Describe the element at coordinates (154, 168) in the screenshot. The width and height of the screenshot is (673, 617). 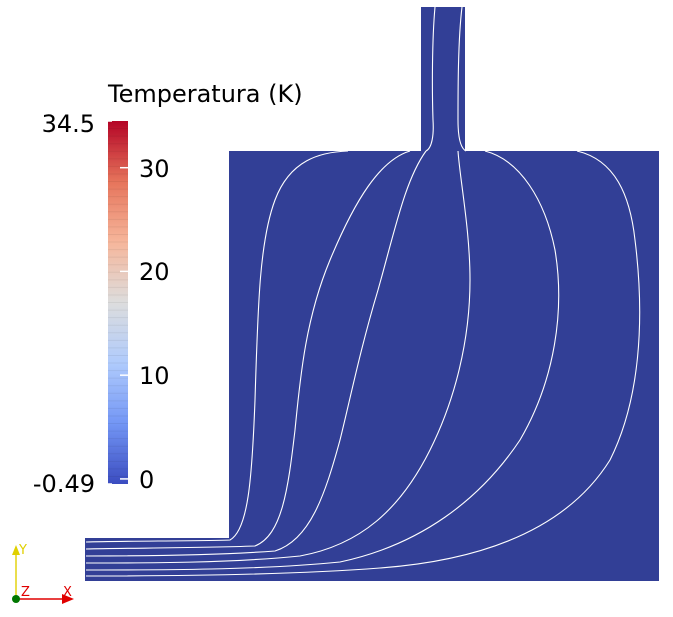
I see `colorbar-tick-label: 30` at that location.